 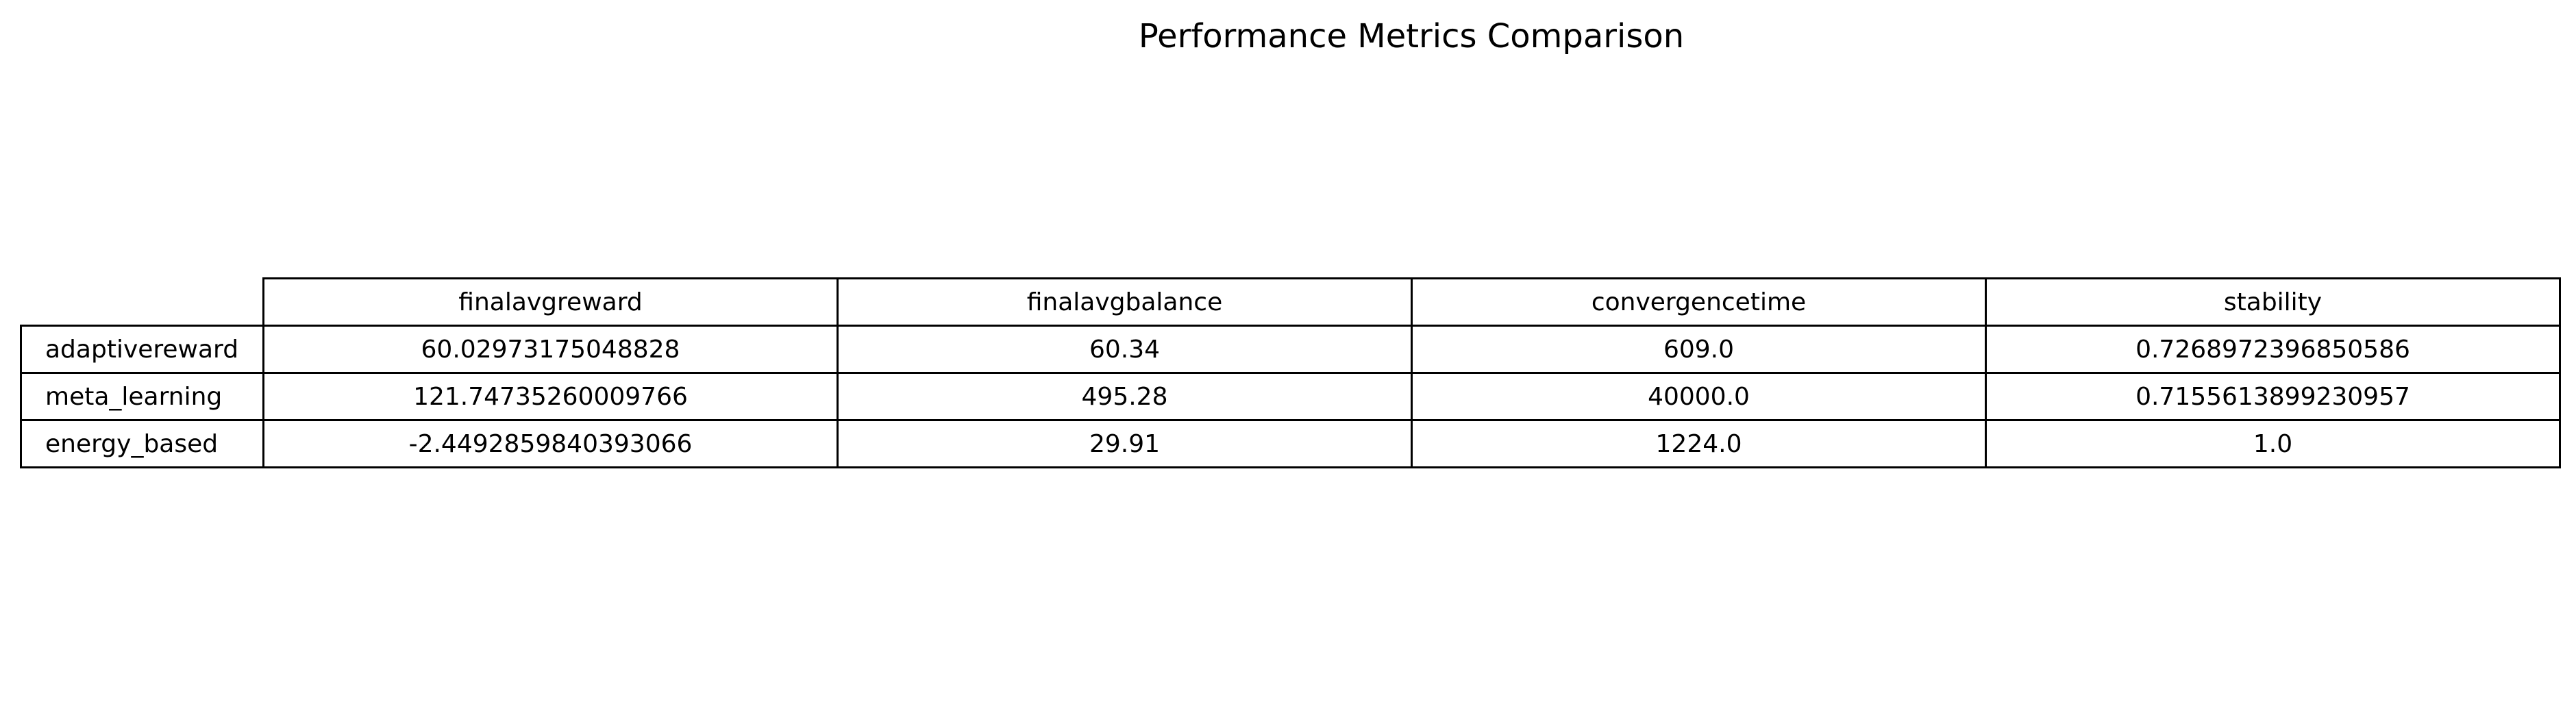 I want to click on table-cell: 60.34, so click(x=1125, y=349).